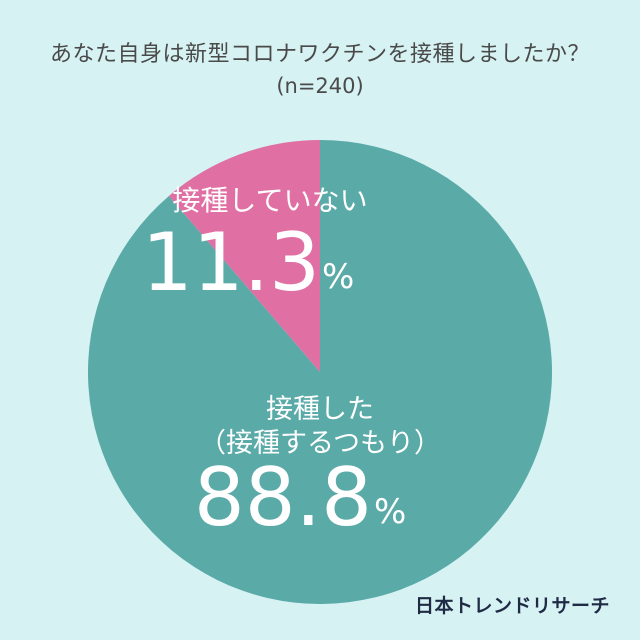  What do you see at coordinates (320, 409) in the screenshot?
I see `slice-label-vaccinated-line1: 接種した` at bounding box center [320, 409].